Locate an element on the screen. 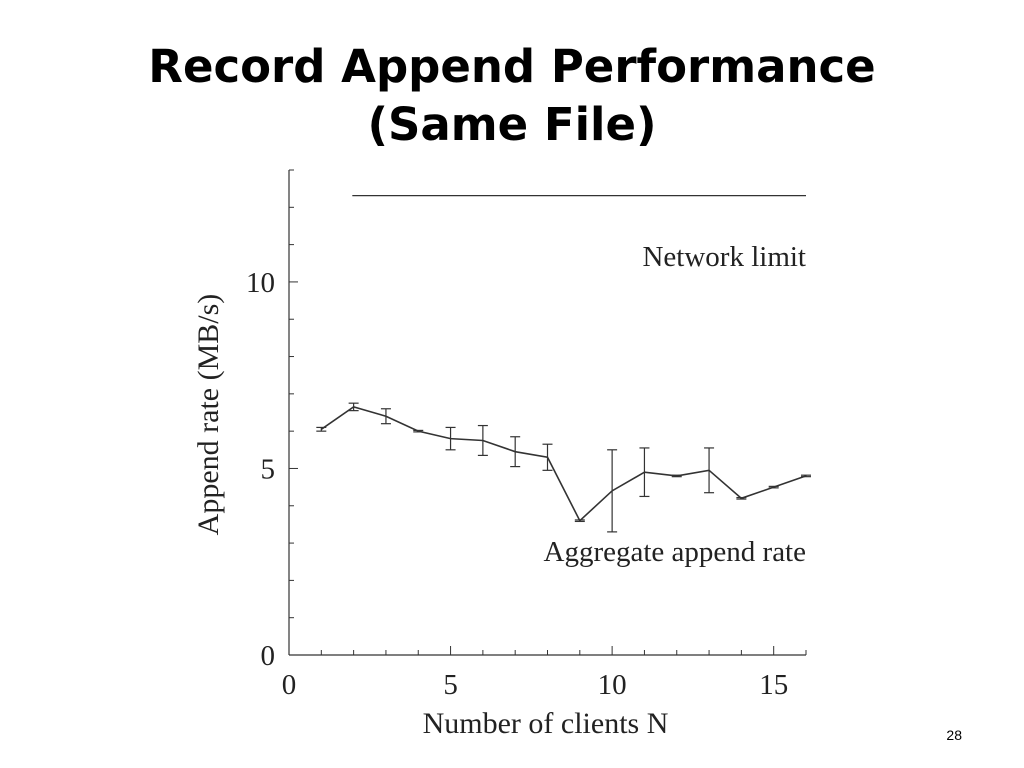 This screenshot has height=768, width=1024. x-tick-label: 5 is located at coordinates (450, 685).